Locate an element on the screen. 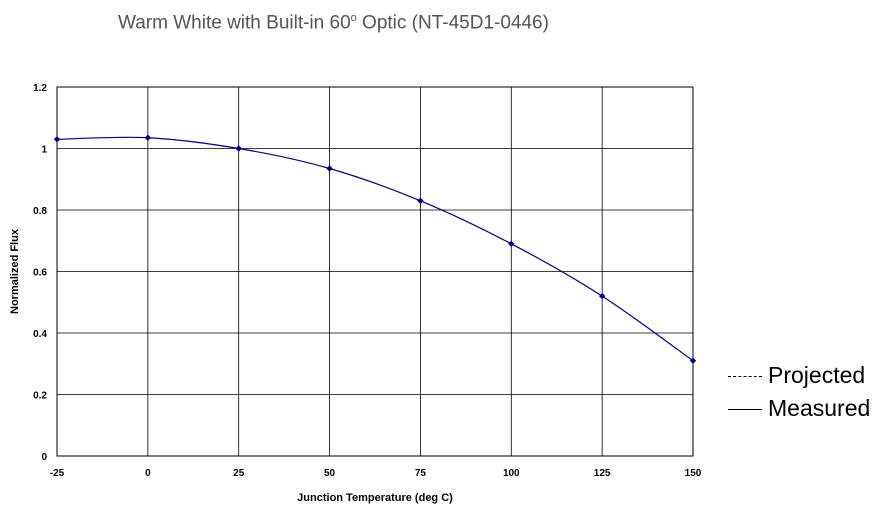  y-tick-label: 0.6 is located at coordinates (40, 273).